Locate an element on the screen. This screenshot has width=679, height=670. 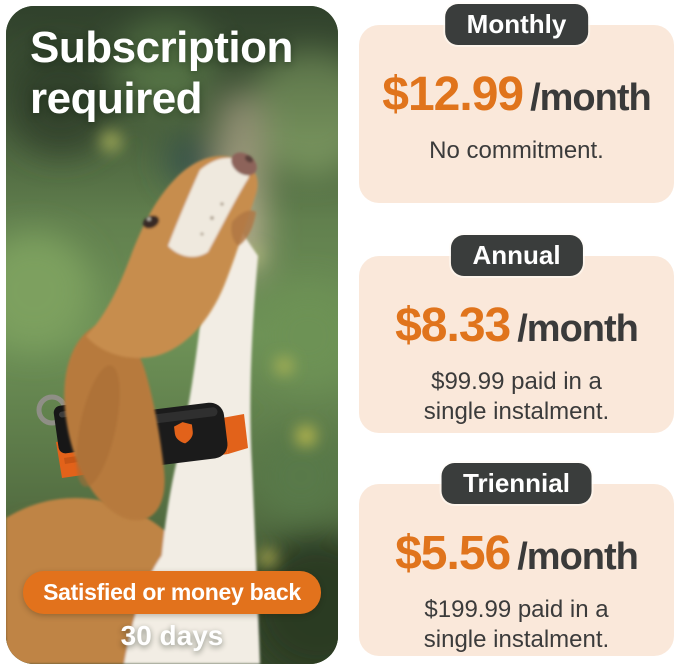
plan-badge-monthly: Monthly is located at coordinates (516, 24).